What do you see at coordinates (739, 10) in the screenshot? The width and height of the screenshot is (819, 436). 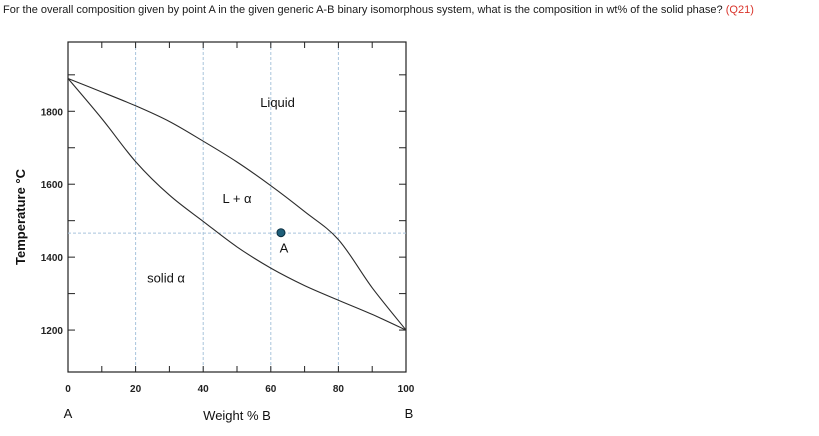 I see `question-reference: (Q21)` at bounding box center [739, 10].